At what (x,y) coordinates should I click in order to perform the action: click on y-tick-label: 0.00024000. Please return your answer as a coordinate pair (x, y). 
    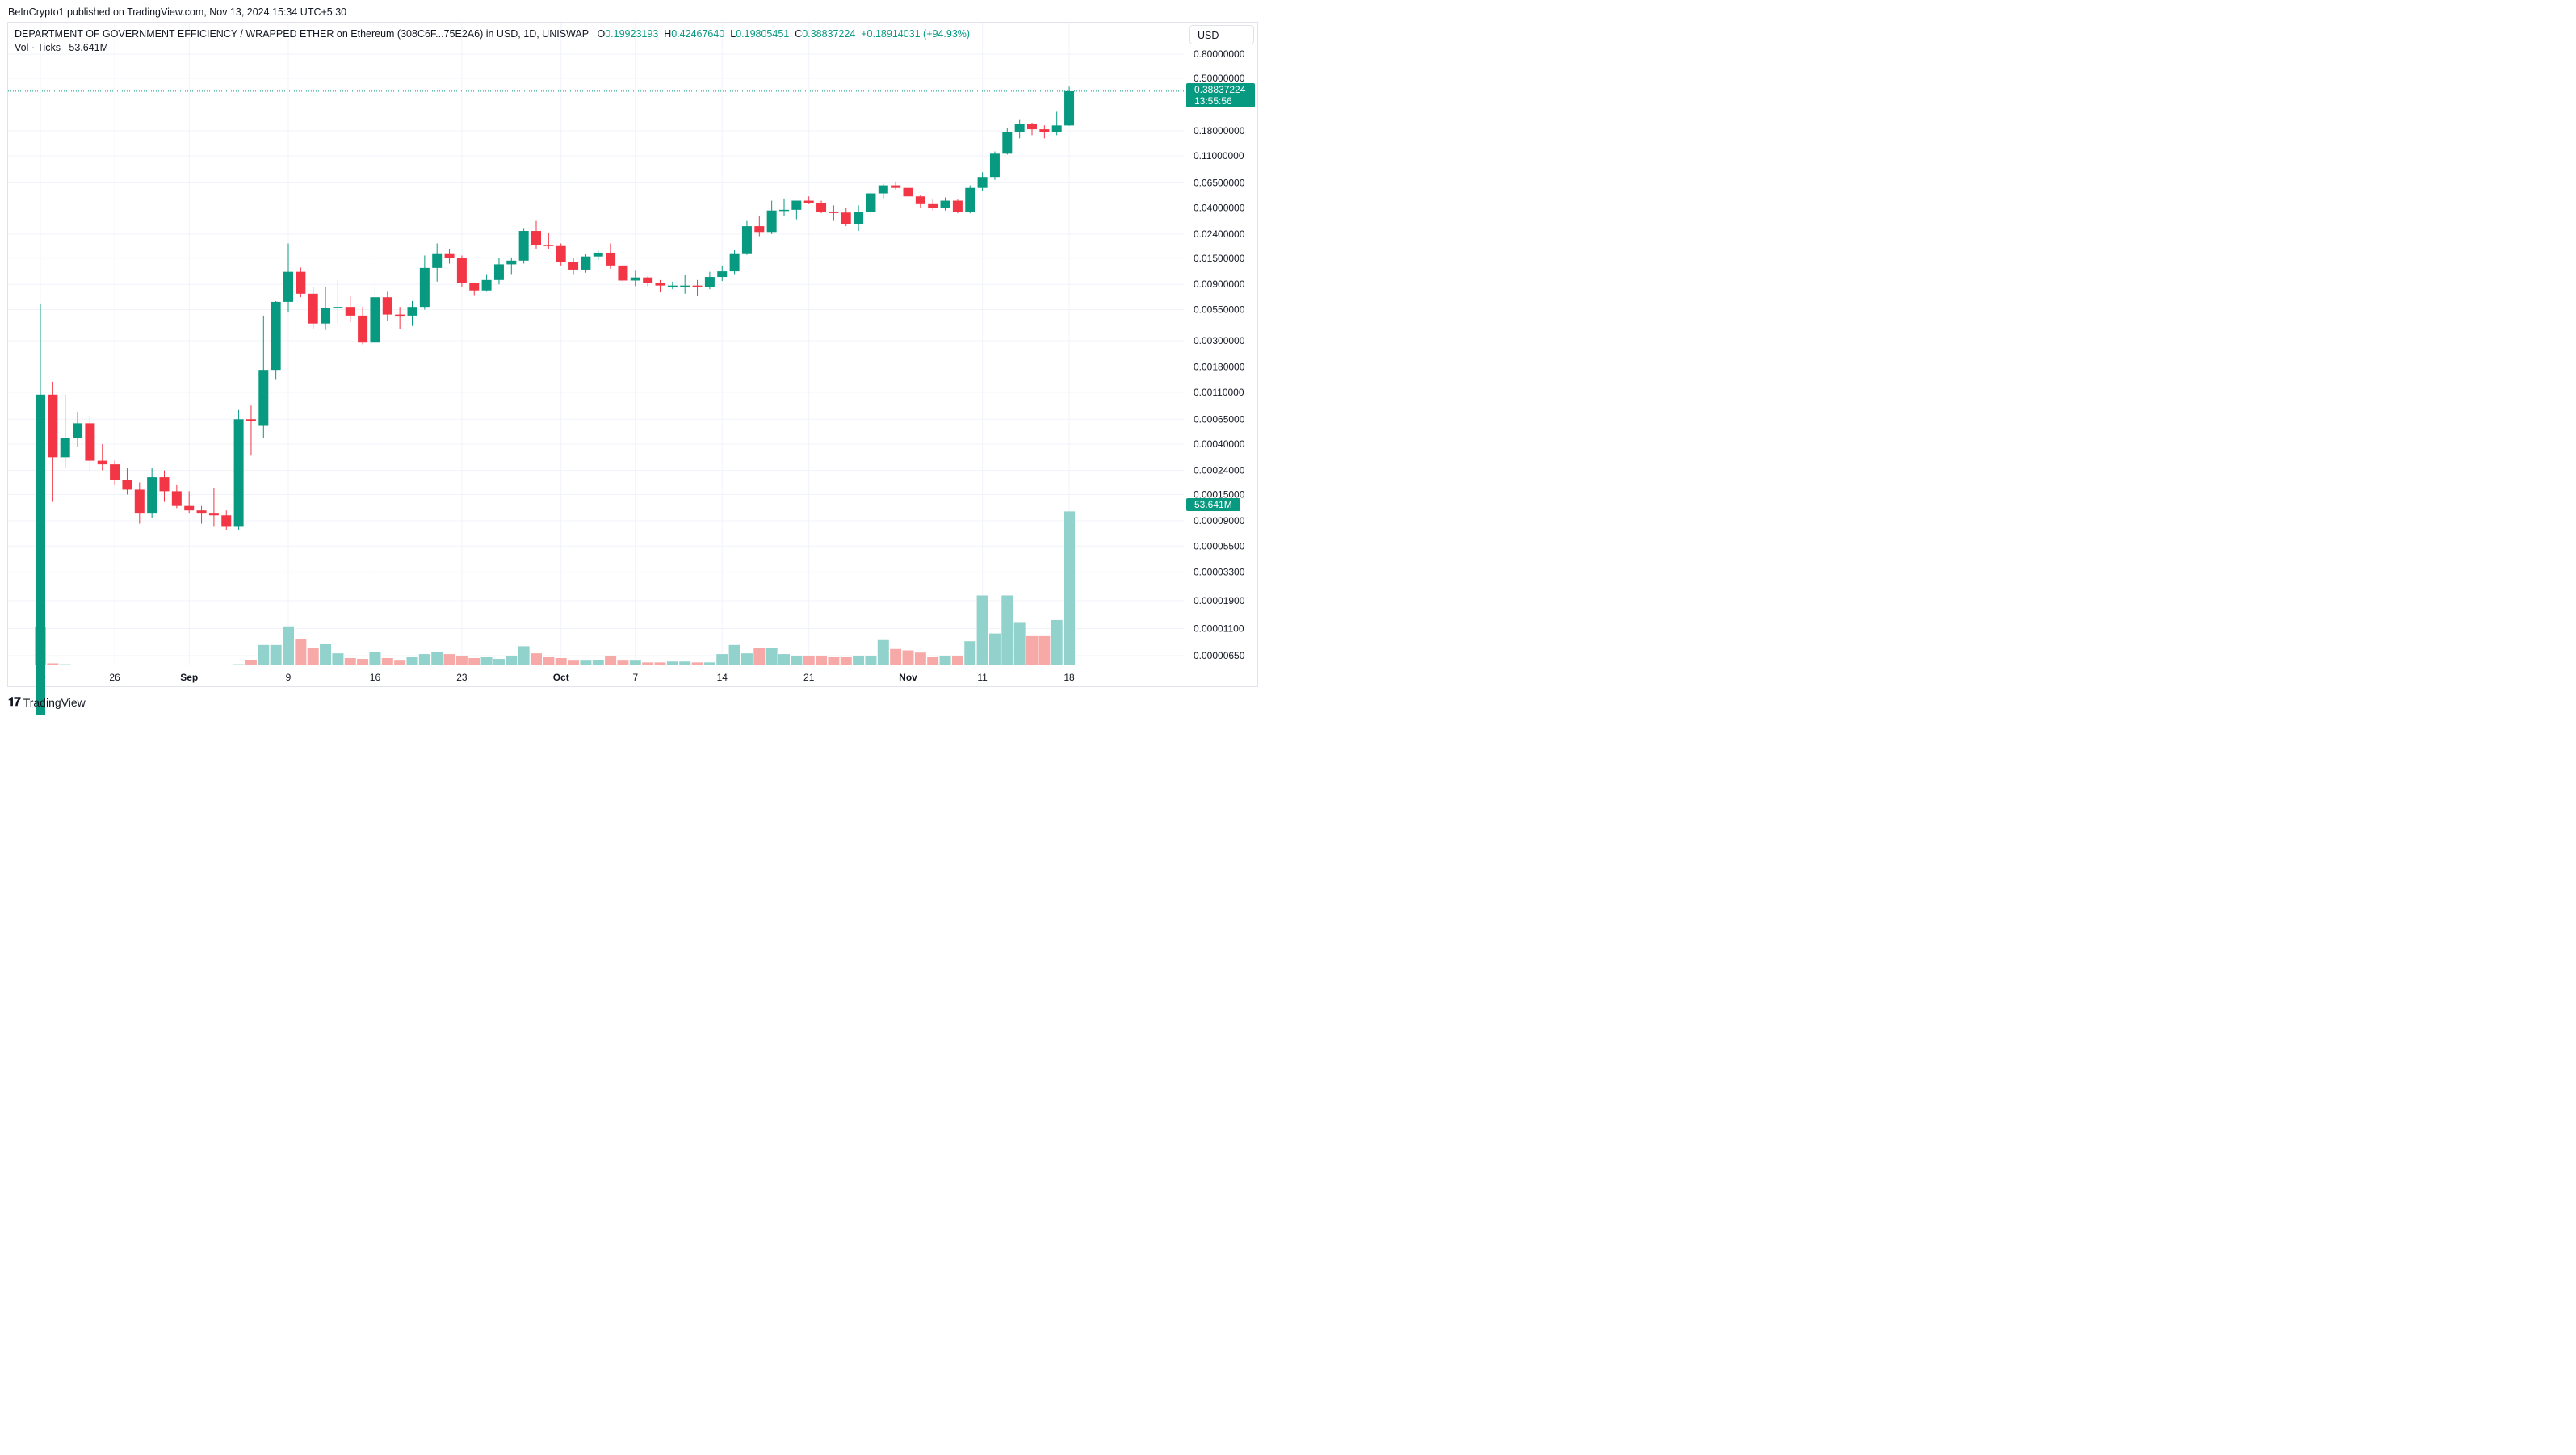
    Looking at the image, I should click on (1219, 470).